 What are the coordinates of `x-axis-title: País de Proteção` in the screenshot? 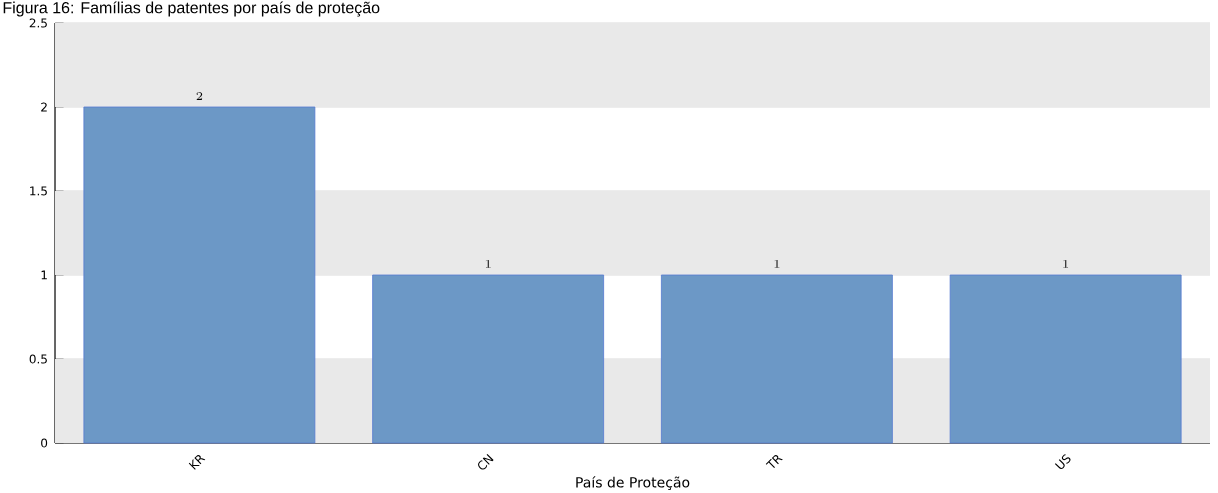 It's located at (633, 483).